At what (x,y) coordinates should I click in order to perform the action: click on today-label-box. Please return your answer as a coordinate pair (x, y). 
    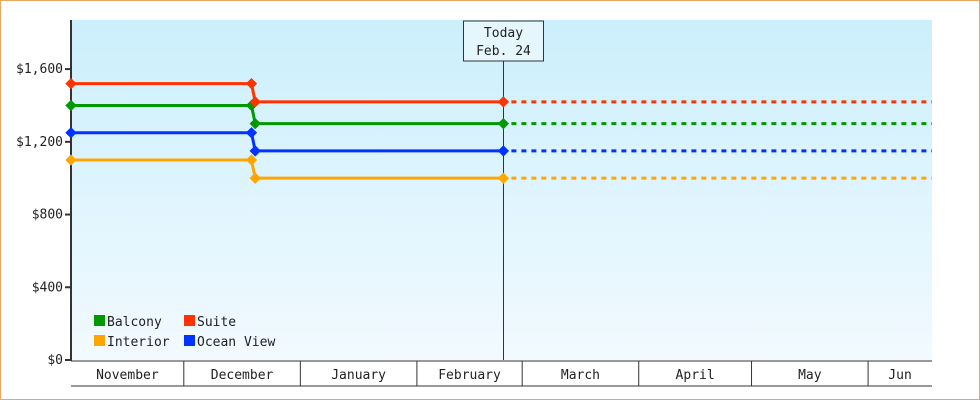
    Looking at the image, I should click on (503, 41).